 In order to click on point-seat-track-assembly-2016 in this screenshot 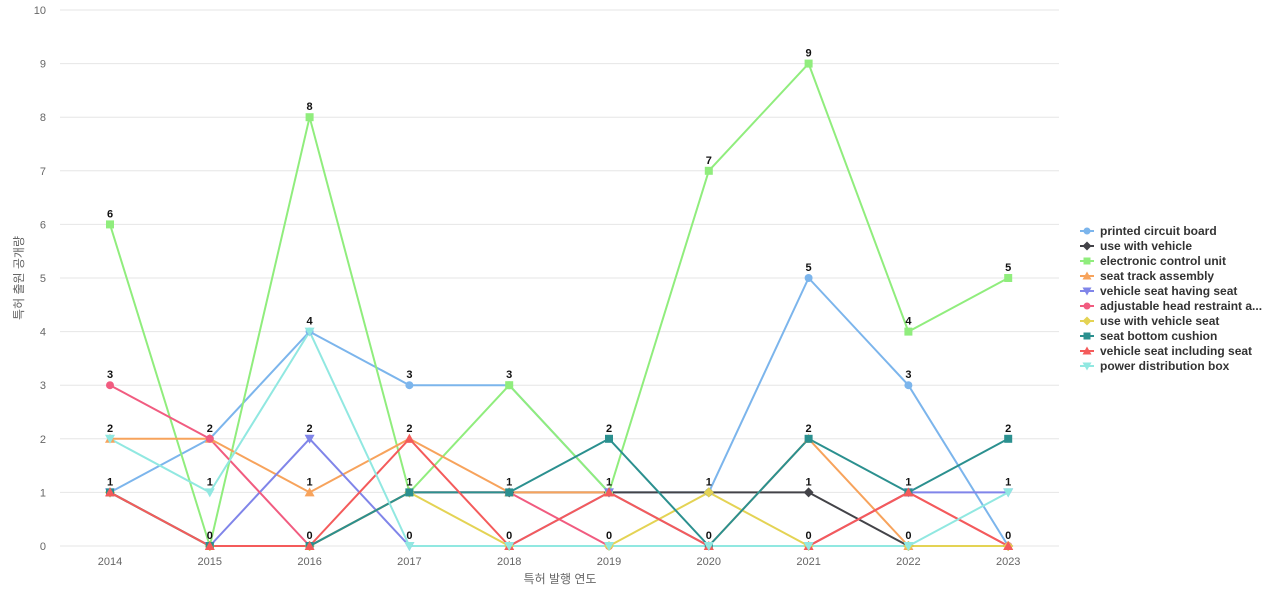, I will do `click(309, 492)`.